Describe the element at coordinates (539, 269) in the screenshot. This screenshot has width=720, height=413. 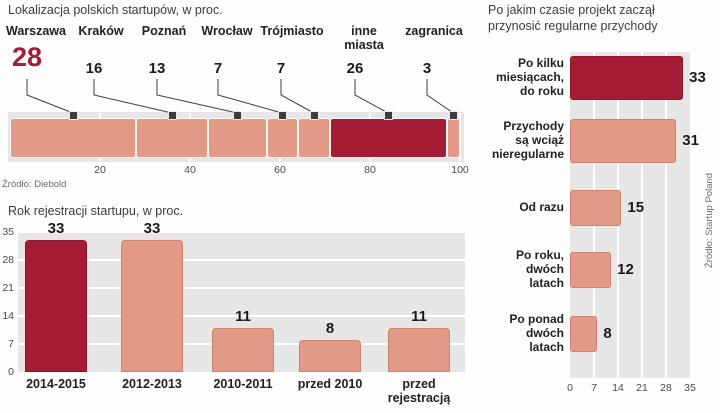
I see `category-label: Po roku, dwóch latach` at that location.